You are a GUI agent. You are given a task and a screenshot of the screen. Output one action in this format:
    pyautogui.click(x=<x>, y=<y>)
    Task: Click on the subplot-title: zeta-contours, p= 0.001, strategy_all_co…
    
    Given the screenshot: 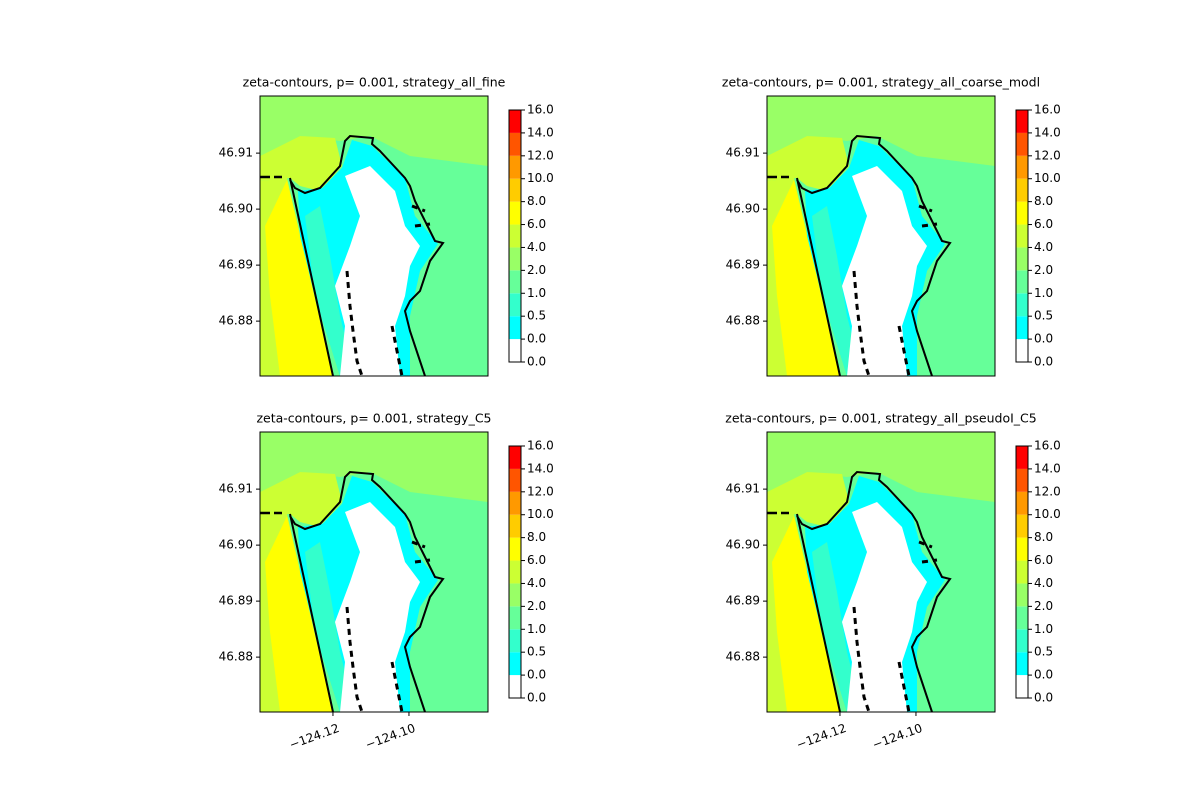 What is the action you would take?
    pyautogui.click(x=881, y=82)
    